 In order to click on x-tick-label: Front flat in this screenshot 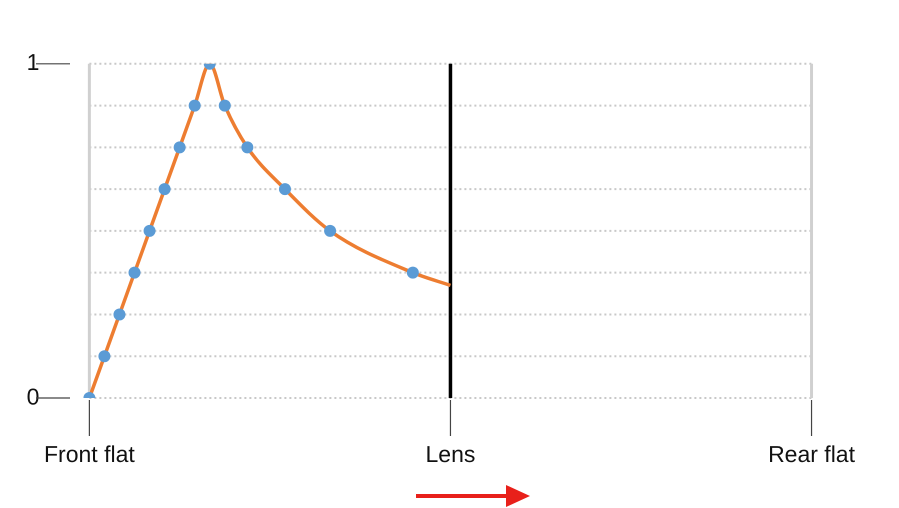, I will do `click(90, 454)`.